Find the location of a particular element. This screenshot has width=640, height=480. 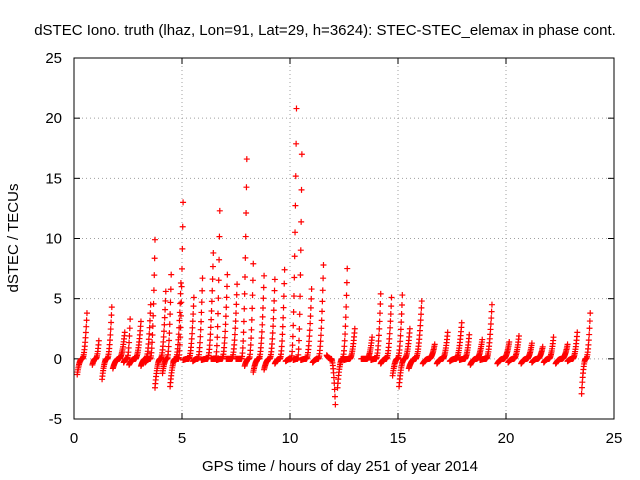

x-tick-label: 0 is located at coordinates (74, 438).